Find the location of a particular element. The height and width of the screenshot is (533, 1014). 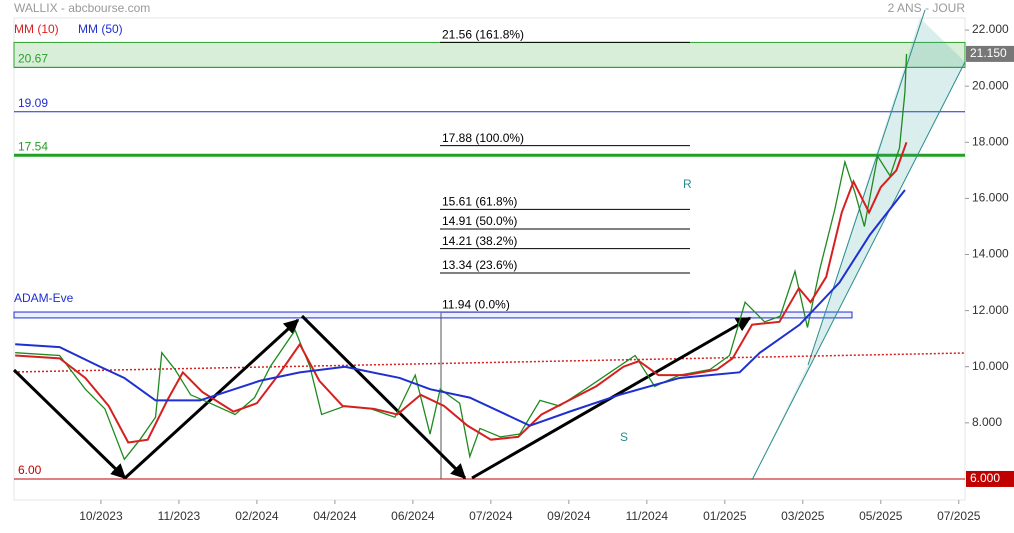

x-tick-label: 07/2024 is located at coordinates (491, 516).